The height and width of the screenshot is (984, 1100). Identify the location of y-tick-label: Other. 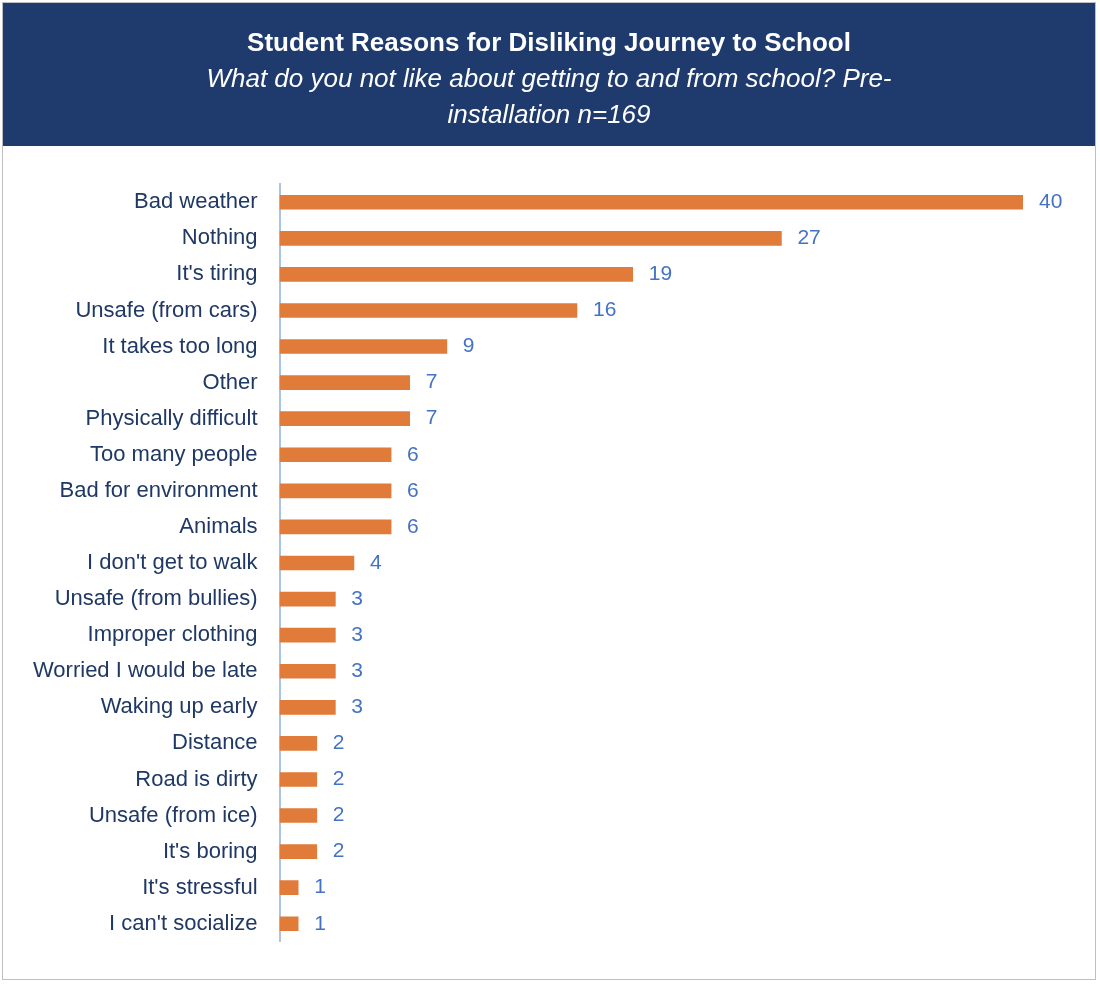
(230, 381).